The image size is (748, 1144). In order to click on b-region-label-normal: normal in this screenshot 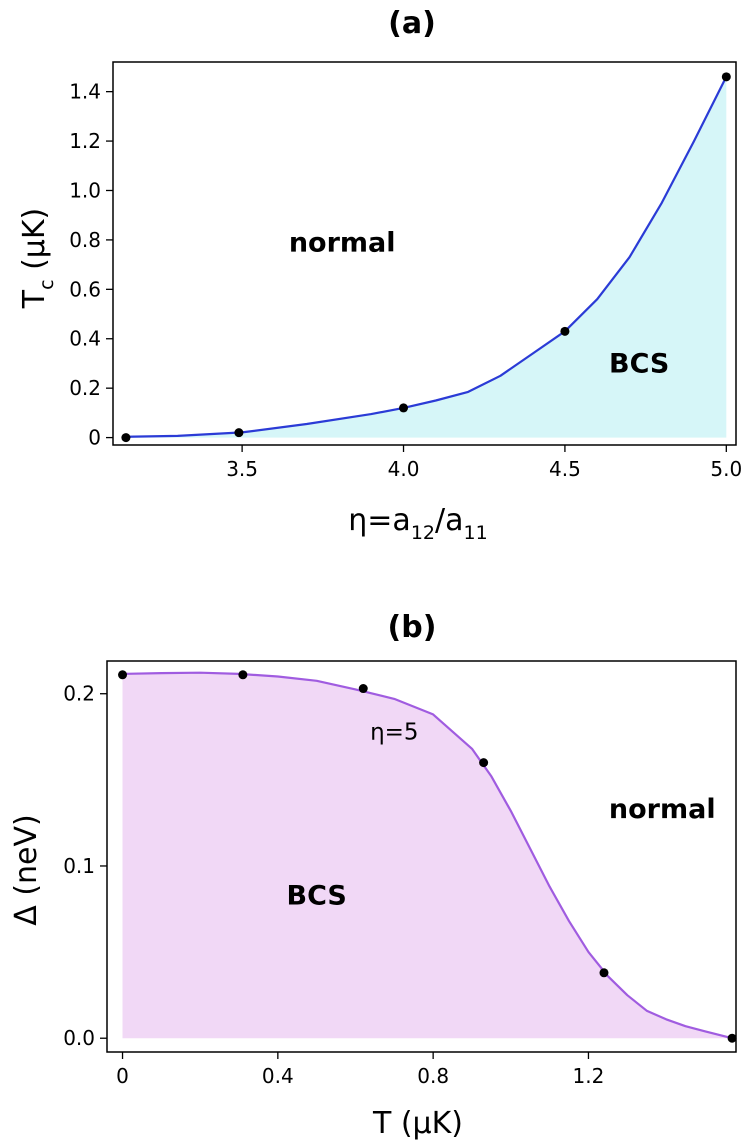, I will do `click(662, 809)`.